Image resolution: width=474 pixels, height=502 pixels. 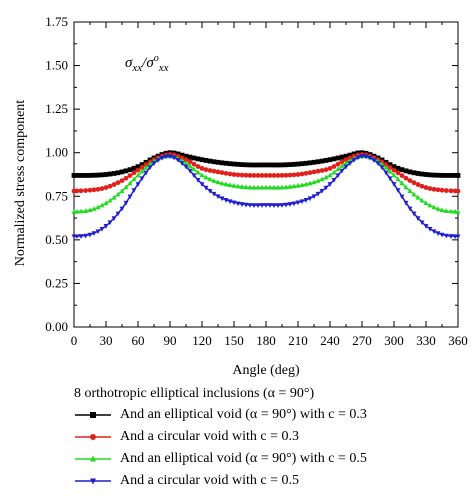 What do you see at coordinates (266, 340) in the screenshot?
I see `x-tick-label: 180` at bounding box center [266, 340].